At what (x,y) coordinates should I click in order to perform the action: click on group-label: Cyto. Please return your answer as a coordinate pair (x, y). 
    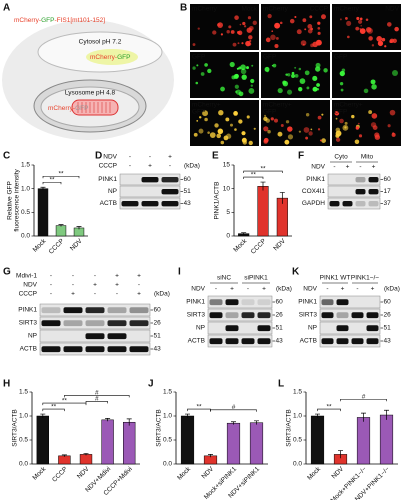
    Looking at the image, I should click on (341, 157).